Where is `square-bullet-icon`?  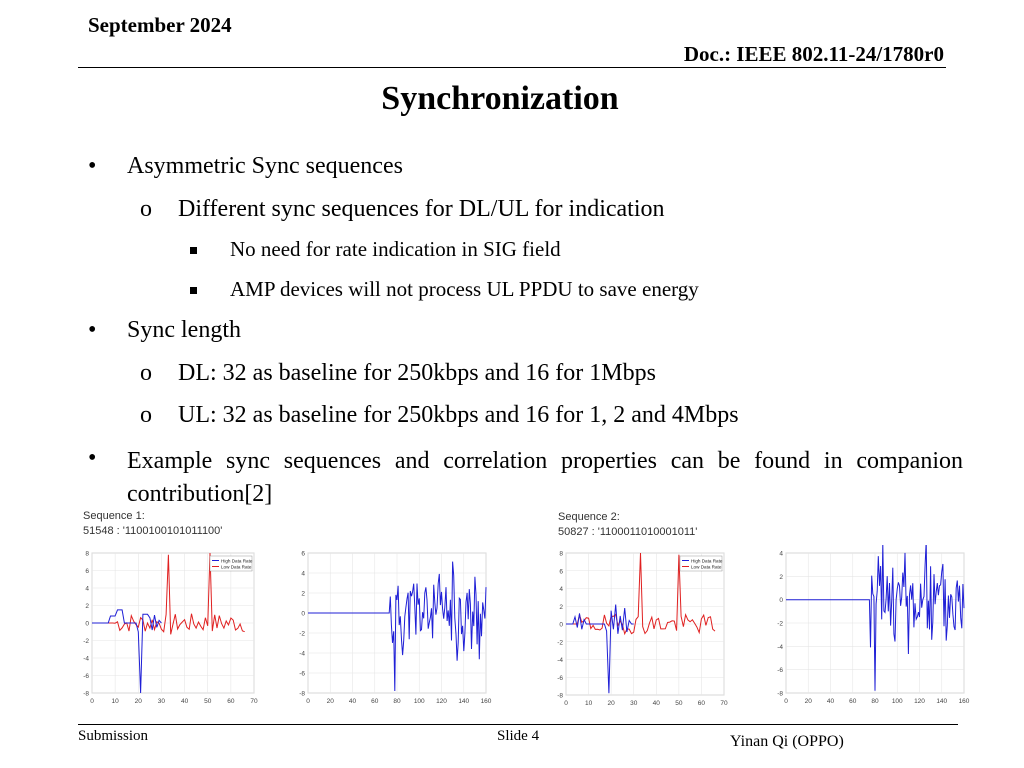
square-bullet-icon is located at coordinates (193, 250).